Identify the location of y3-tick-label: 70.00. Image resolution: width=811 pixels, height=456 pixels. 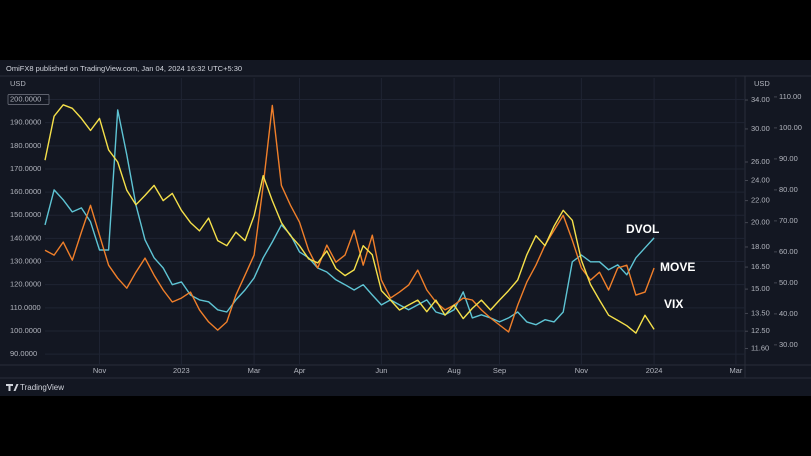
(788, 220).